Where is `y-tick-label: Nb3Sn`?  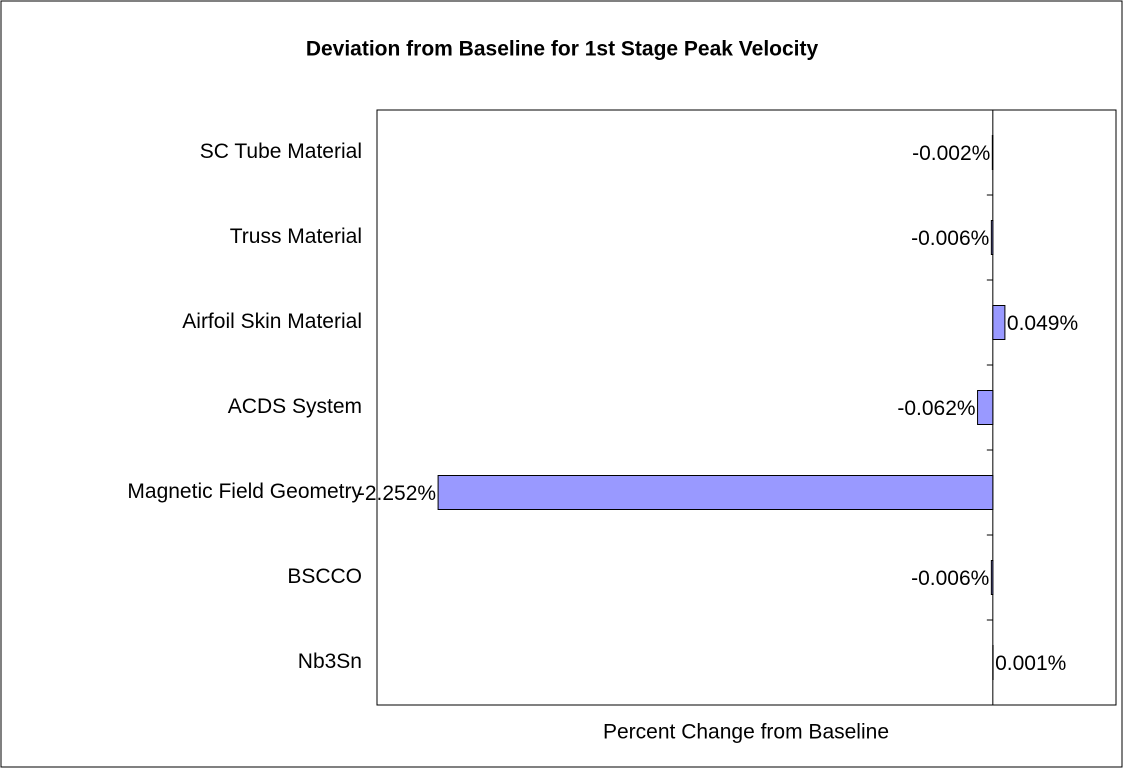
y-tick-label: Nb3Sn is located at coordinates (330, 661).